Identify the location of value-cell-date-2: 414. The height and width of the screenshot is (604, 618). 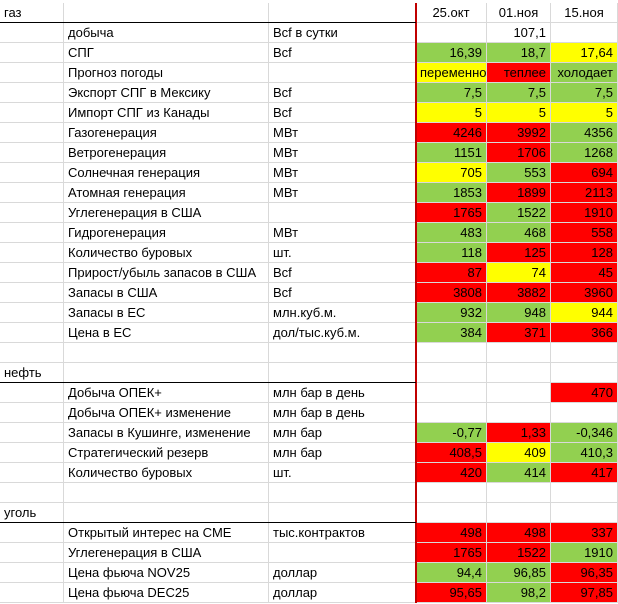
(519, 473).